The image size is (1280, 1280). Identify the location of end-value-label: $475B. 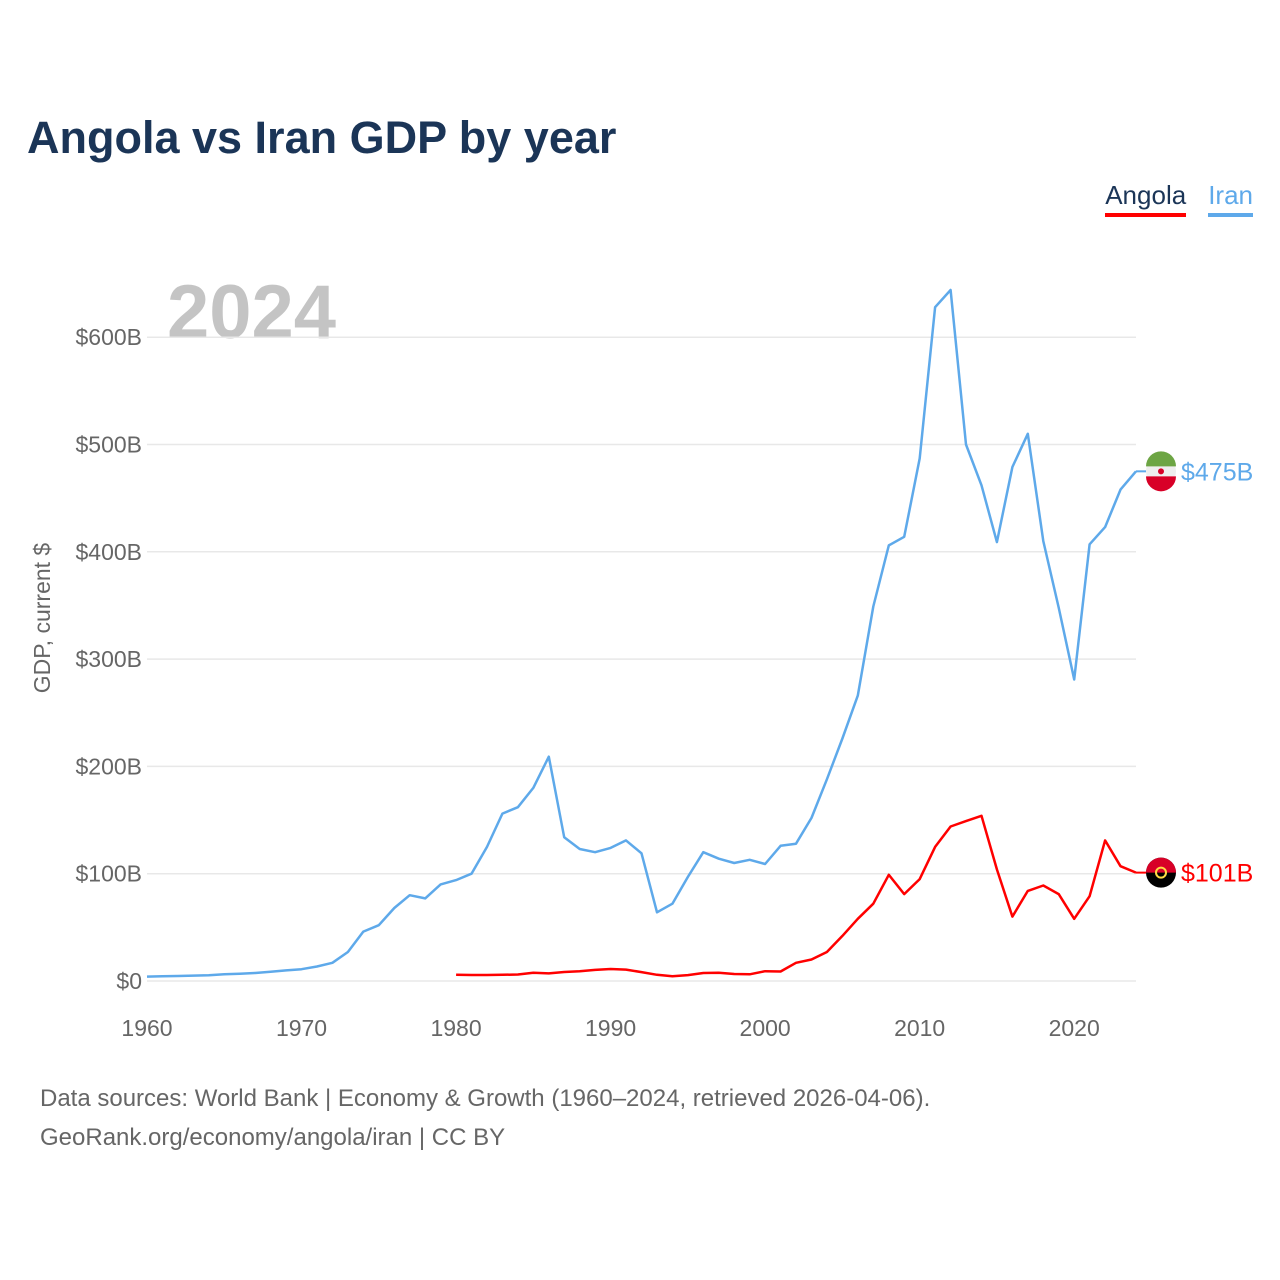
(1217, 472).